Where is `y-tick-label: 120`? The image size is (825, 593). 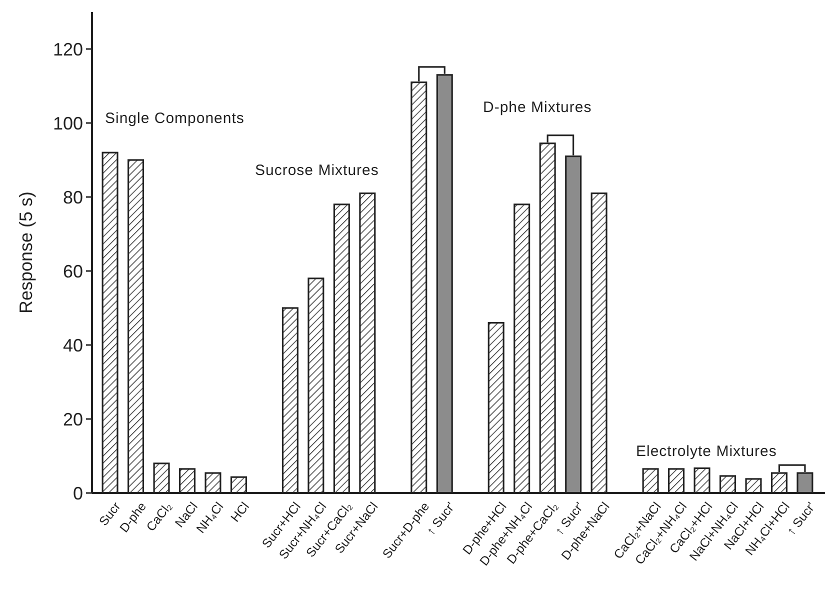 y-tick-label: 120 is located at coordinates (67, 49).